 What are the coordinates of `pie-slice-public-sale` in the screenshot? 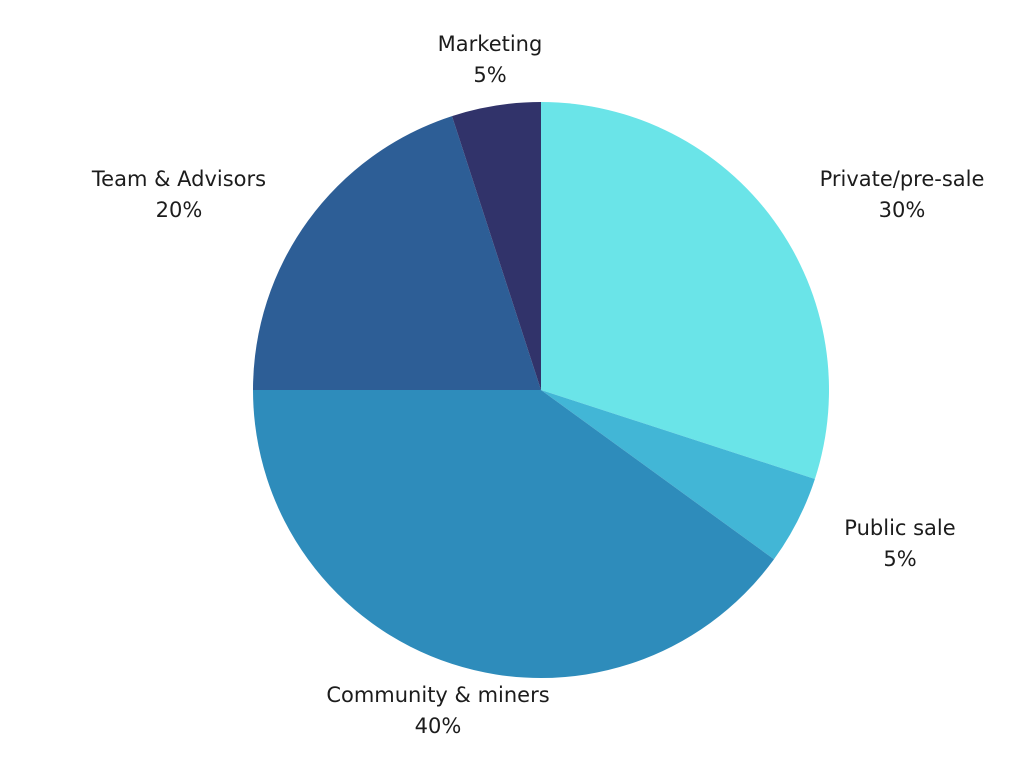 It's located at (678, 475).